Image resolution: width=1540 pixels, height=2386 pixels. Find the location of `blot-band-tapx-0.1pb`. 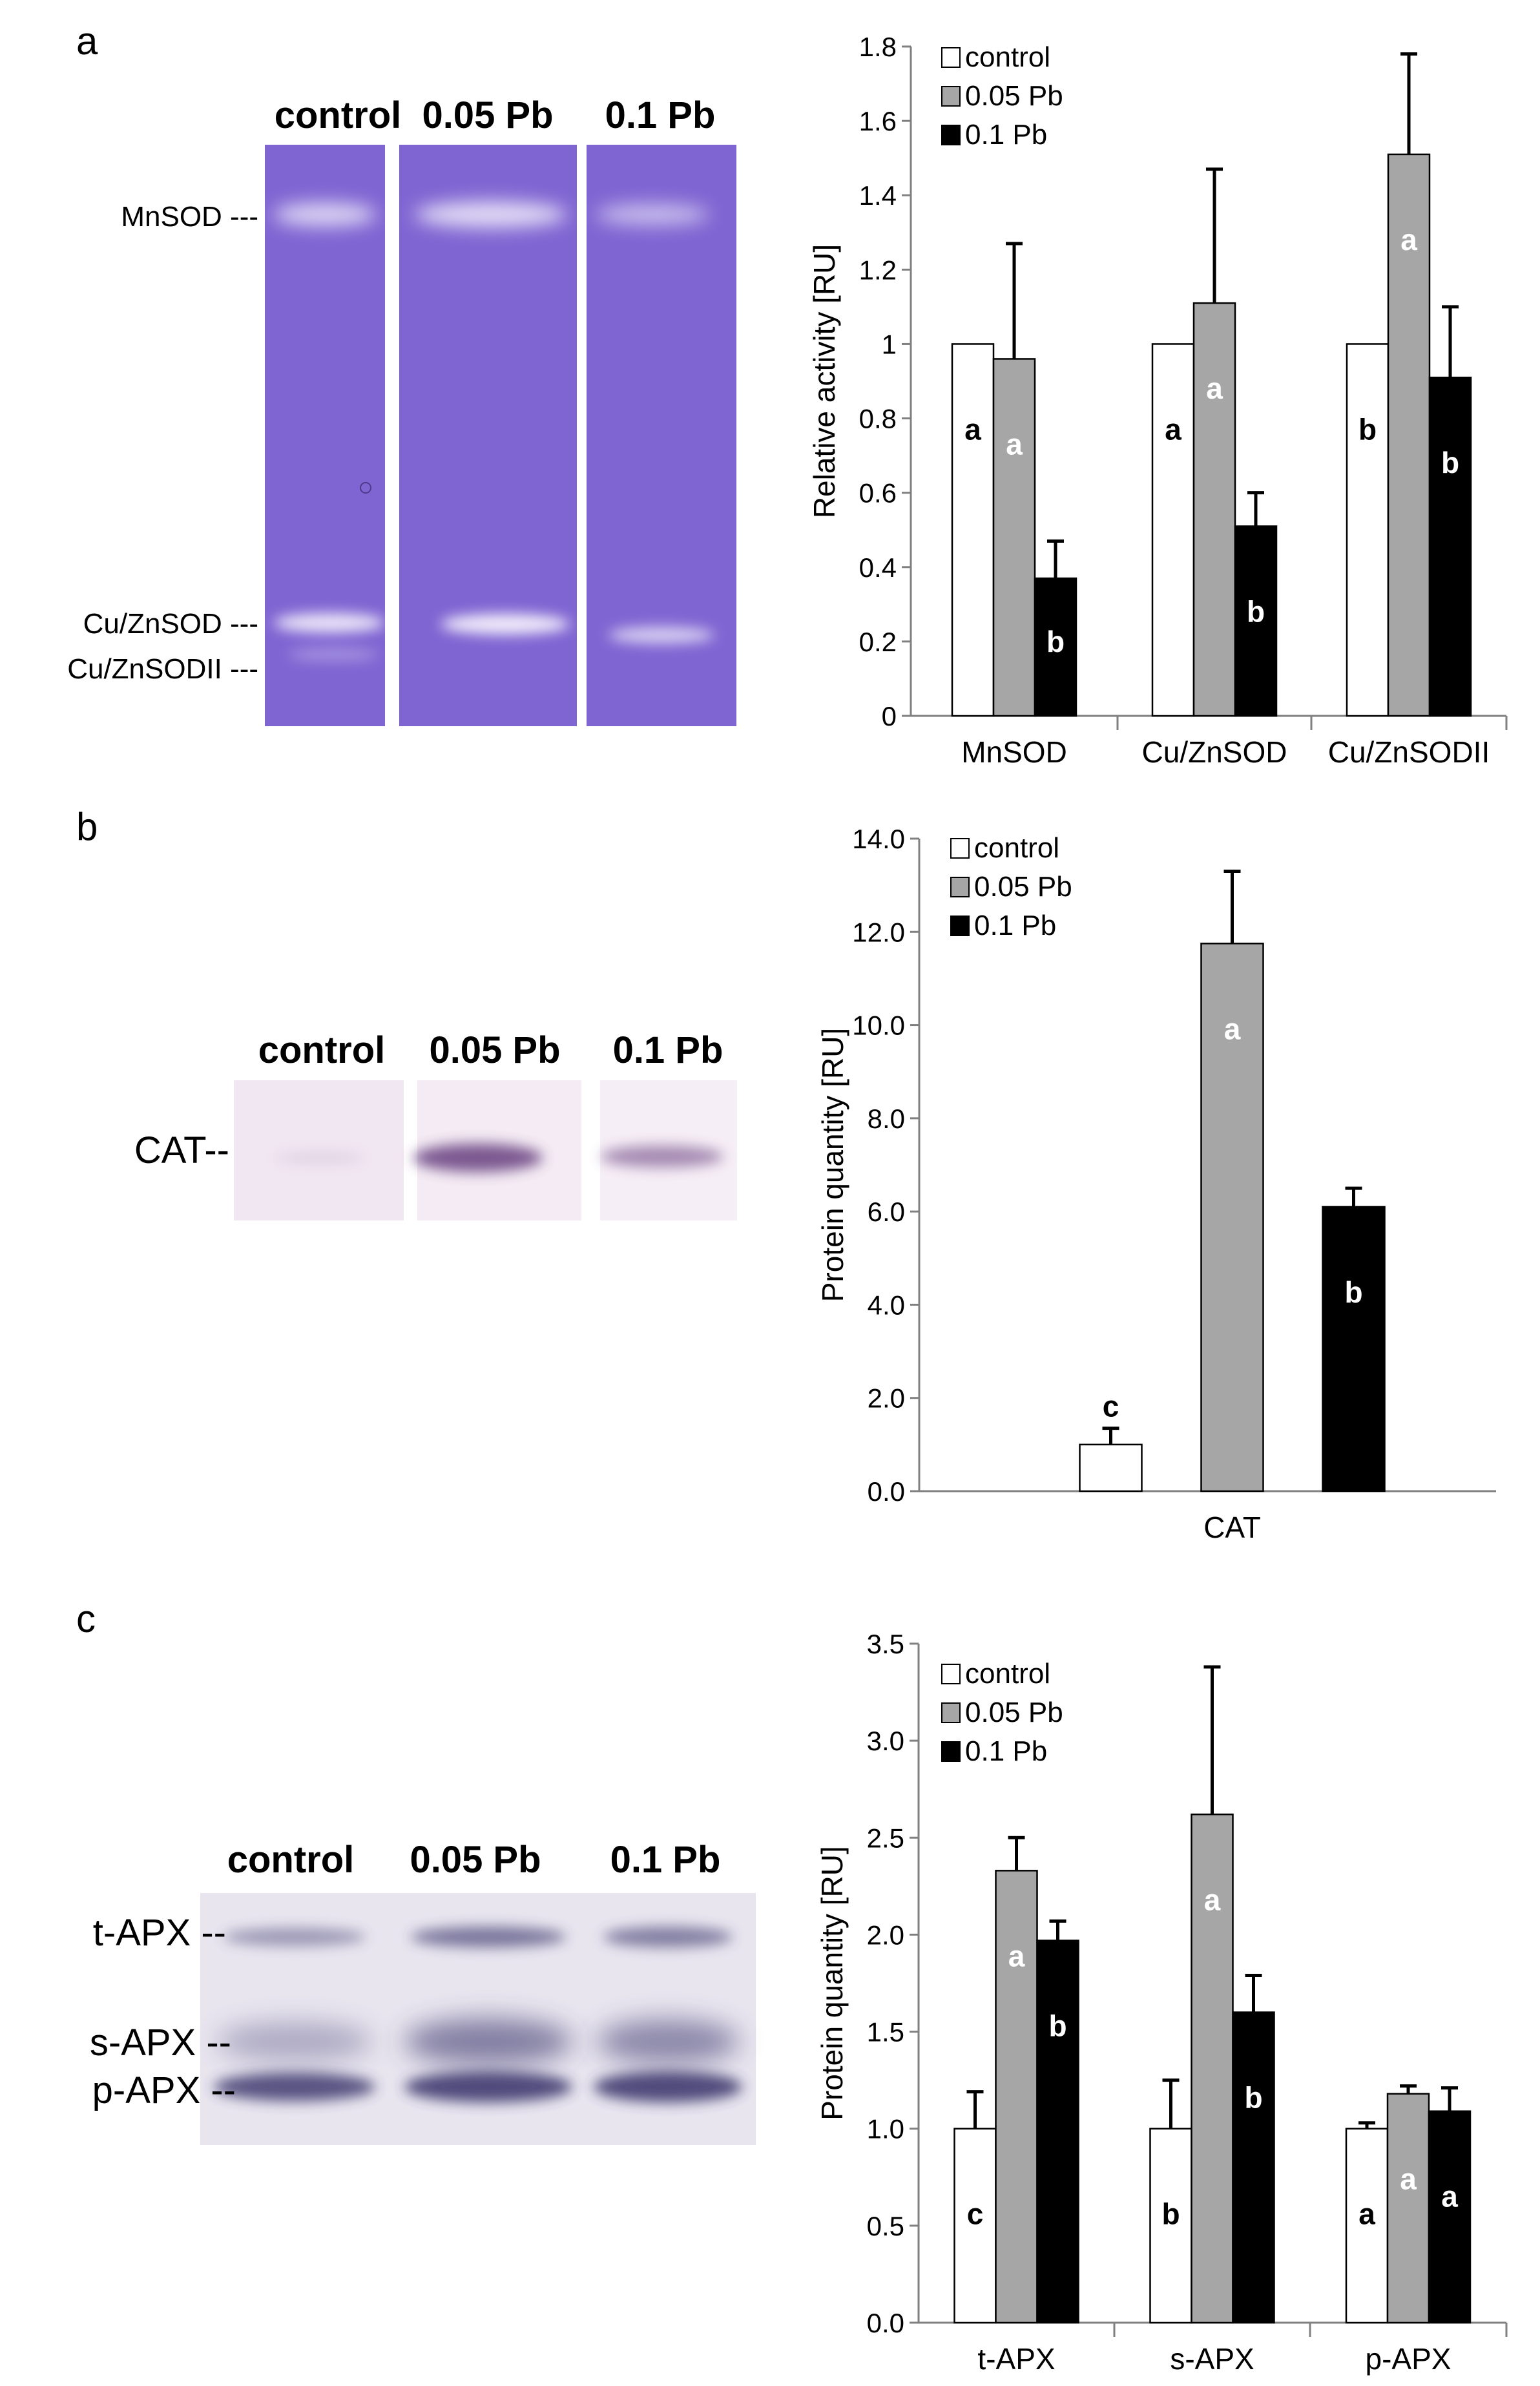

blot-band-tapx-0.1pb is located at coordinates (668, 1937).